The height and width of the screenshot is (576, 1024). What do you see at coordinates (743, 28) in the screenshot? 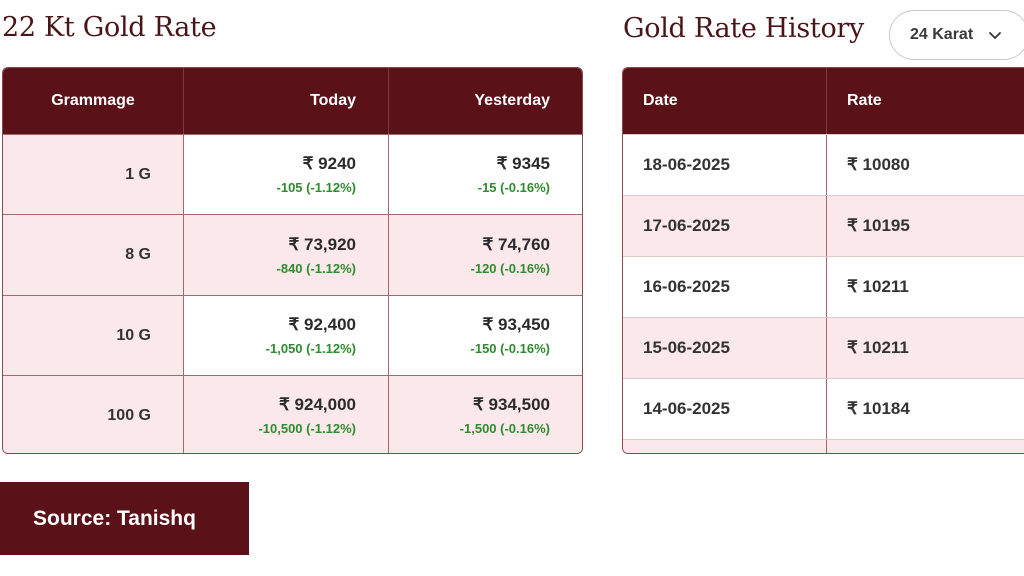
I see `history-title: Gold Rate History` at bounding box center [743, 28].